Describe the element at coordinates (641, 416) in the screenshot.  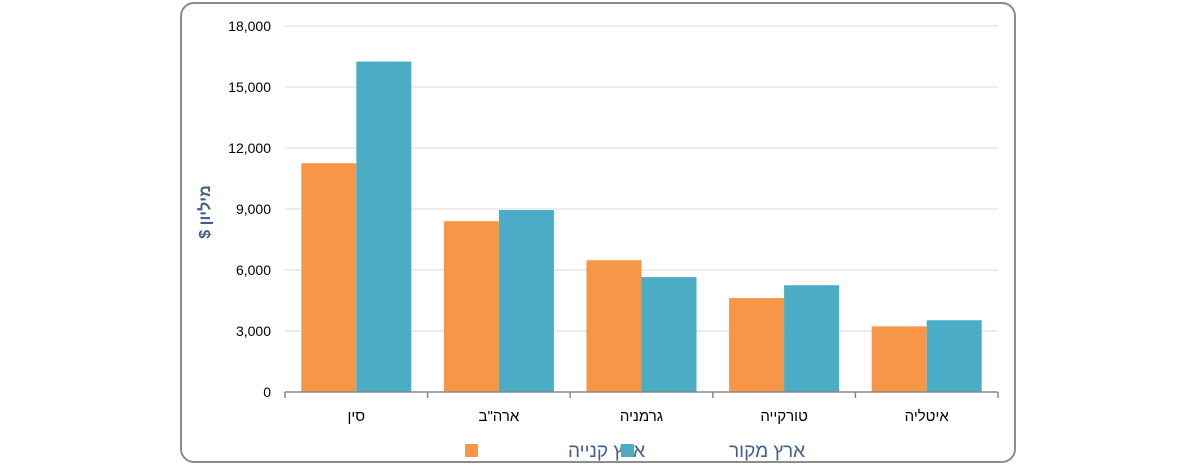
I see `x-tick-label: גרמניה` at that location.